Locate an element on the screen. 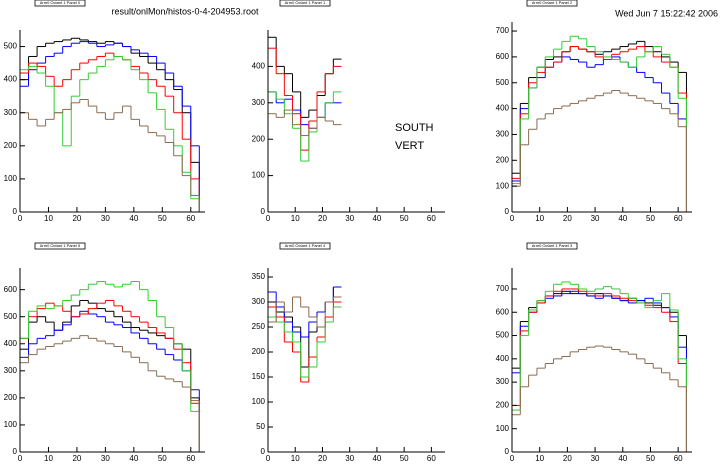 This screenshot has width=721, height=469. panel-title: Arm0 Octant 1 Panel 0 is located at coordinates (60, 2).